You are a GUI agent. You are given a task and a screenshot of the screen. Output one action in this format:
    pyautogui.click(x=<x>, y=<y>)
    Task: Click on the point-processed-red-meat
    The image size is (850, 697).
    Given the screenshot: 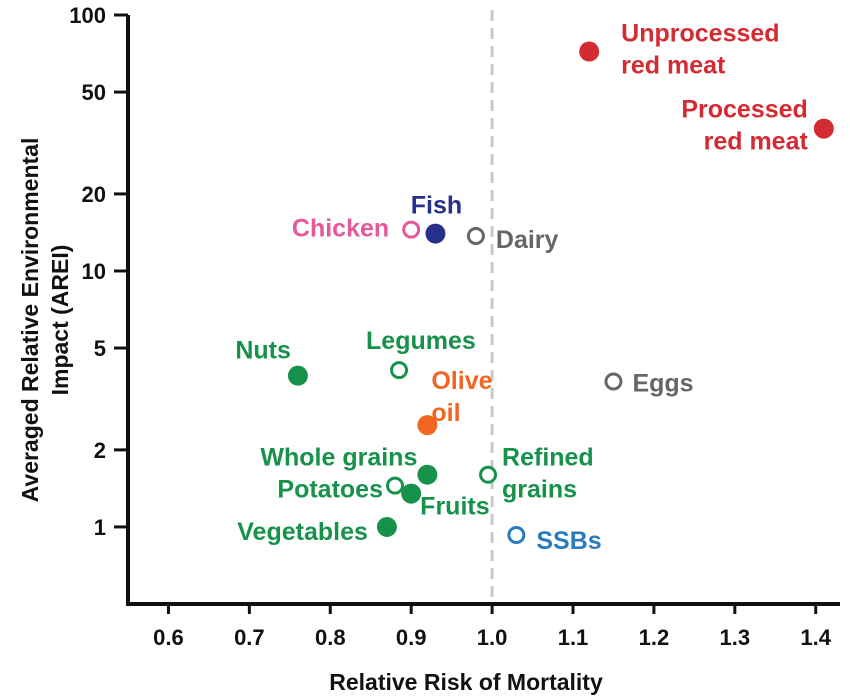 What is the action you would take?
    pyautogui.click(x=823, y=128)
    